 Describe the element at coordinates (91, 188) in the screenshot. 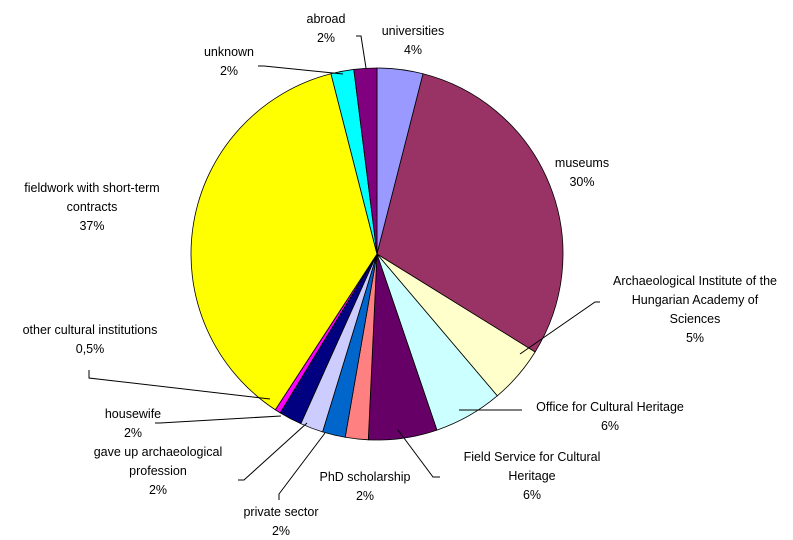

I see `slice-category-label: fieldwork with short-term` at that location.